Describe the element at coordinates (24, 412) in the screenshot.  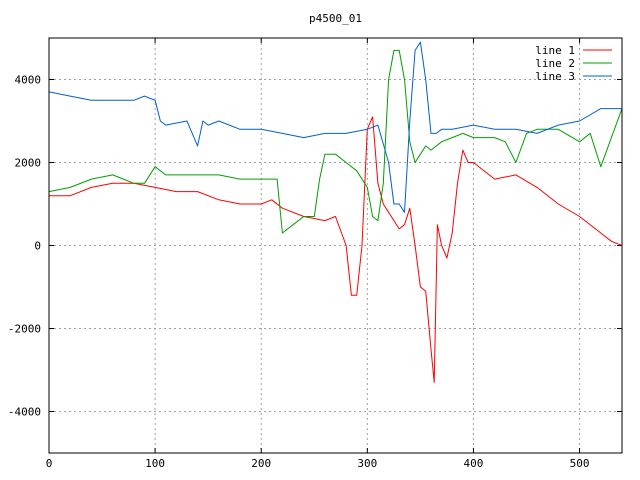
I see `y-tick-label: -4000` at that location.